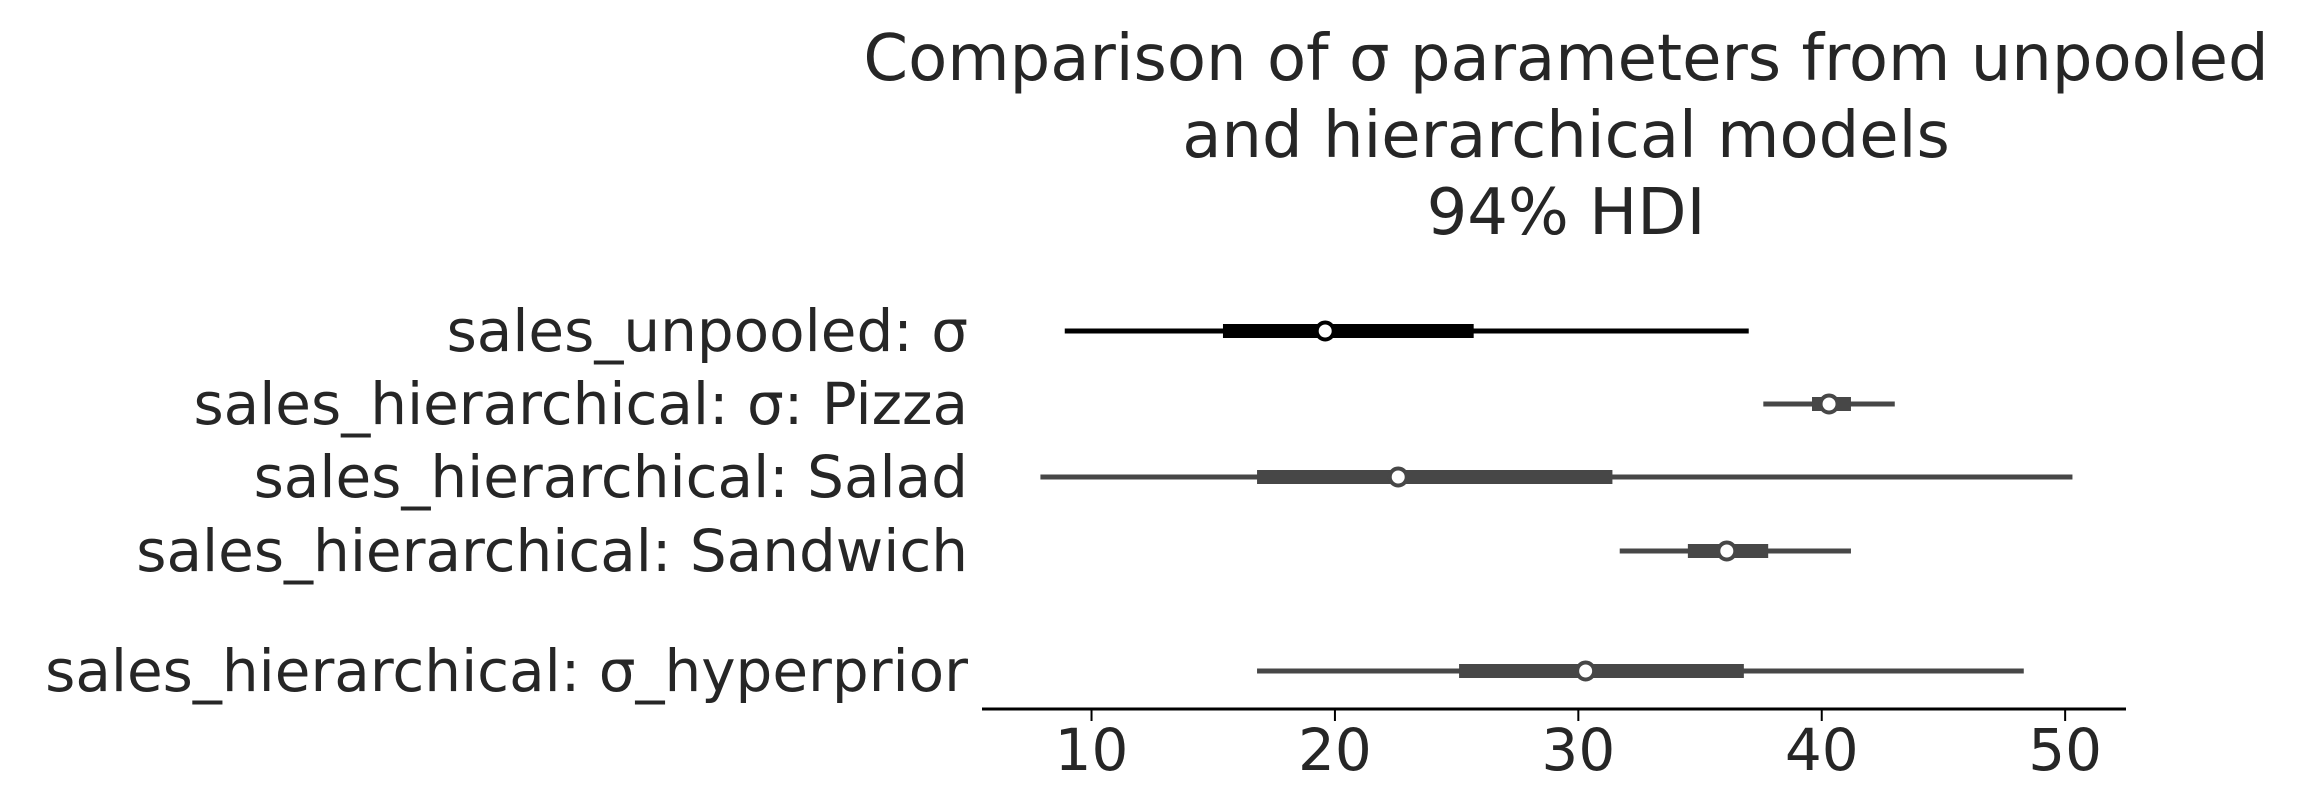  I want to click on row-label: sales_unpooled: σ, so click(707, 331).